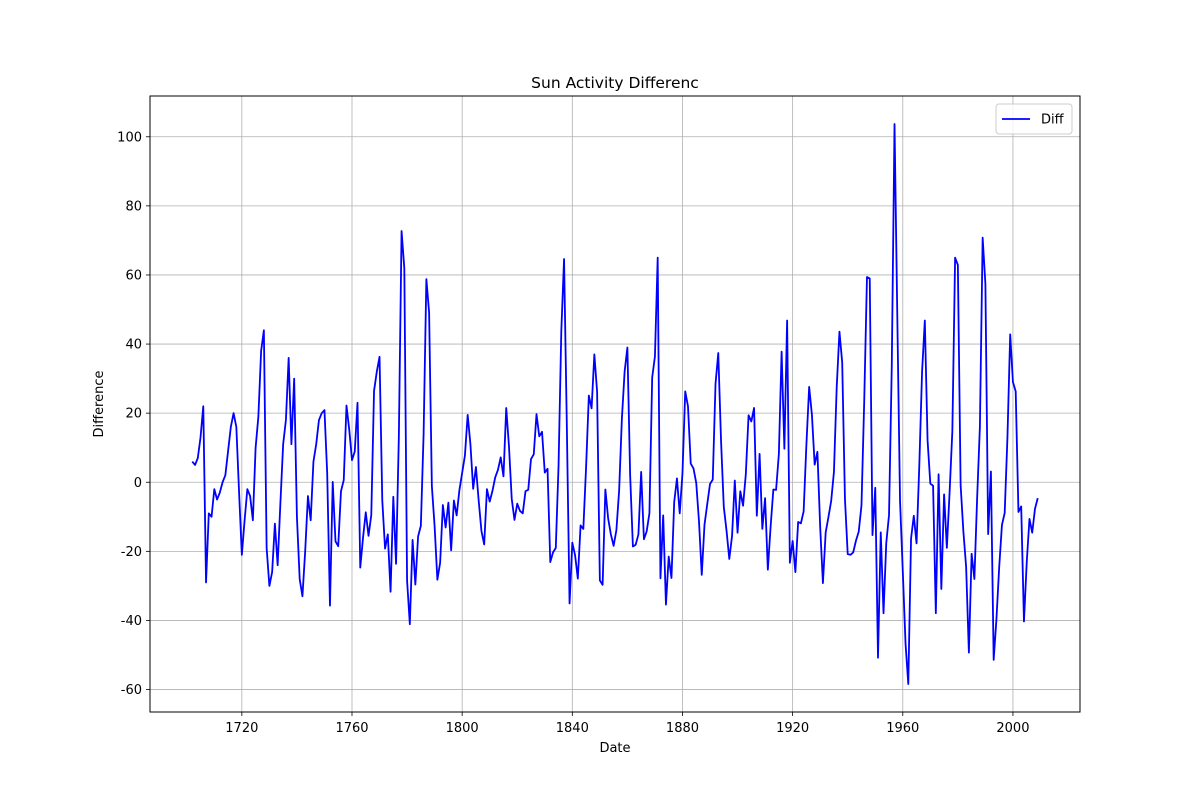 The image size is (1200, 800). What do you see at coordinates (133, 206) in the screenshot?
I see `y-tick-label: 80` at bounding box center [133, 206].